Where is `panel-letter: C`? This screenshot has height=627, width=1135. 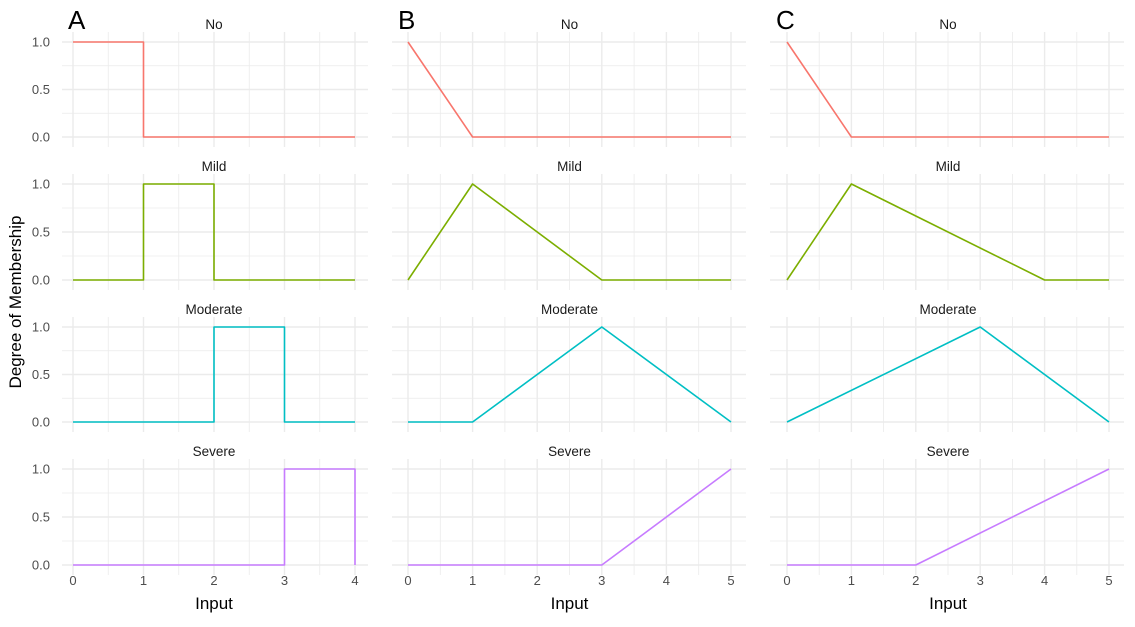
panel-letter: C is located at coordinates (785, 20).